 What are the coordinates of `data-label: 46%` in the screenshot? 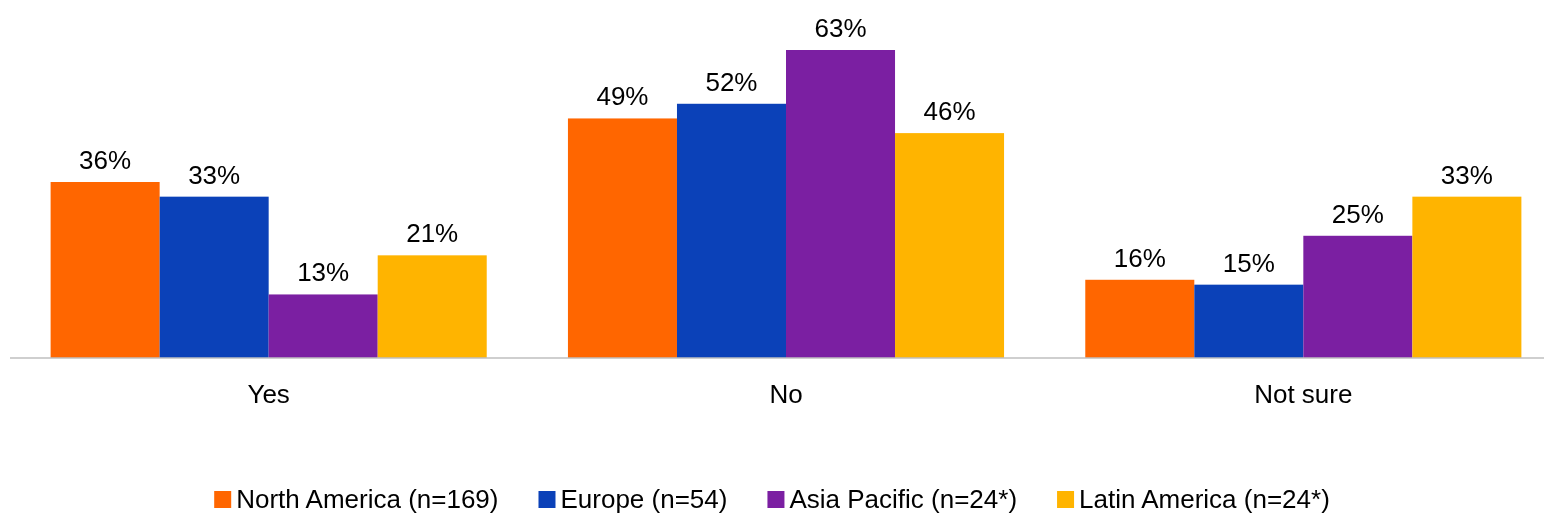 It's located at (949, 111).